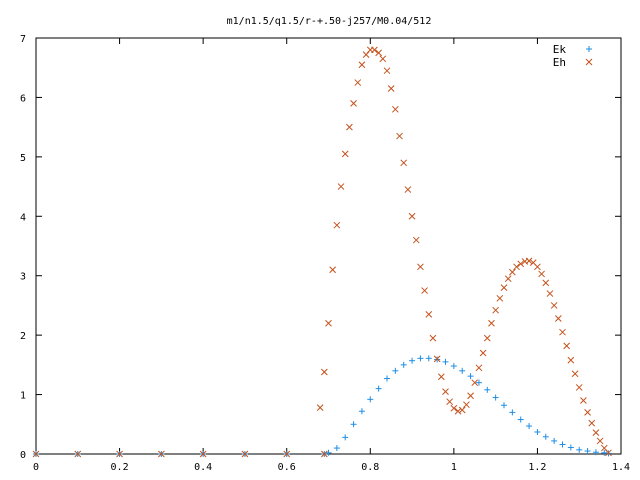 The height and width of the screenshot is (480, 640). What do you see at coordinates (23, 158) in the screenshot?
I see `y-tick-label: 5` at bounding box center [23, 158].